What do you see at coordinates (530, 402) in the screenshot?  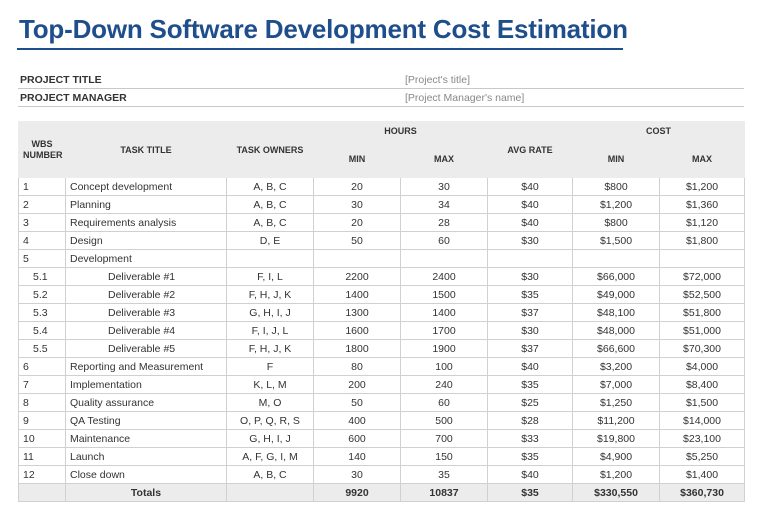 I see `avg-rate-cell: $25` at bounding box center [530, 402].